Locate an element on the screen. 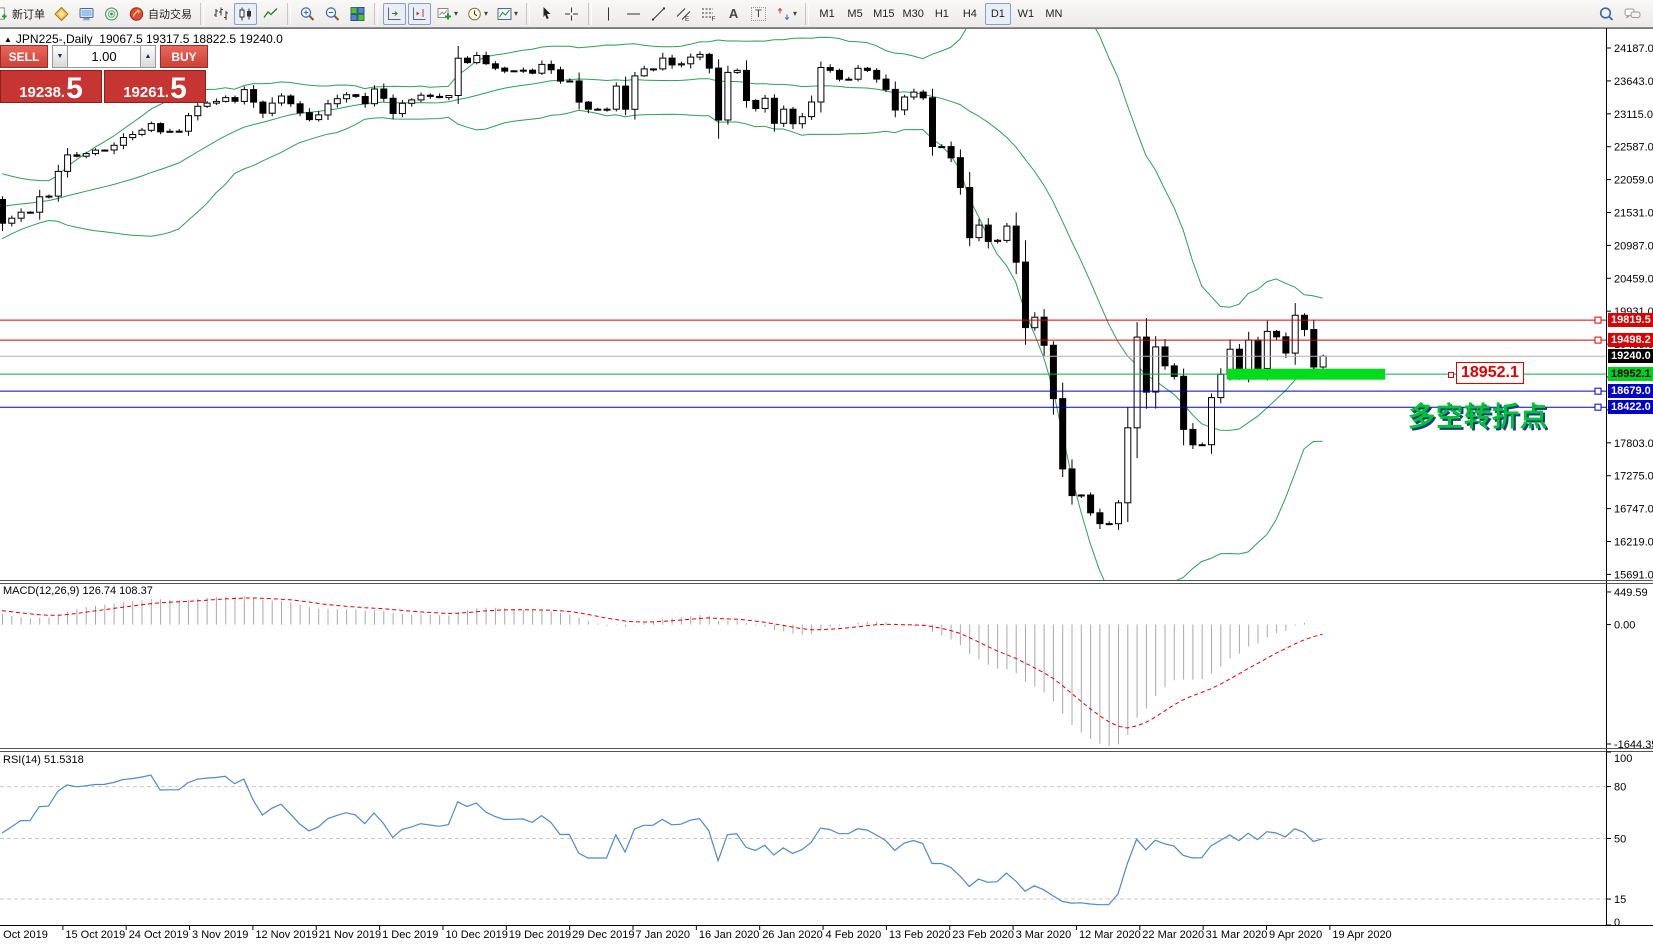  date-axis-label: 16 Jan 2020 is located at coordinates (729, 935).